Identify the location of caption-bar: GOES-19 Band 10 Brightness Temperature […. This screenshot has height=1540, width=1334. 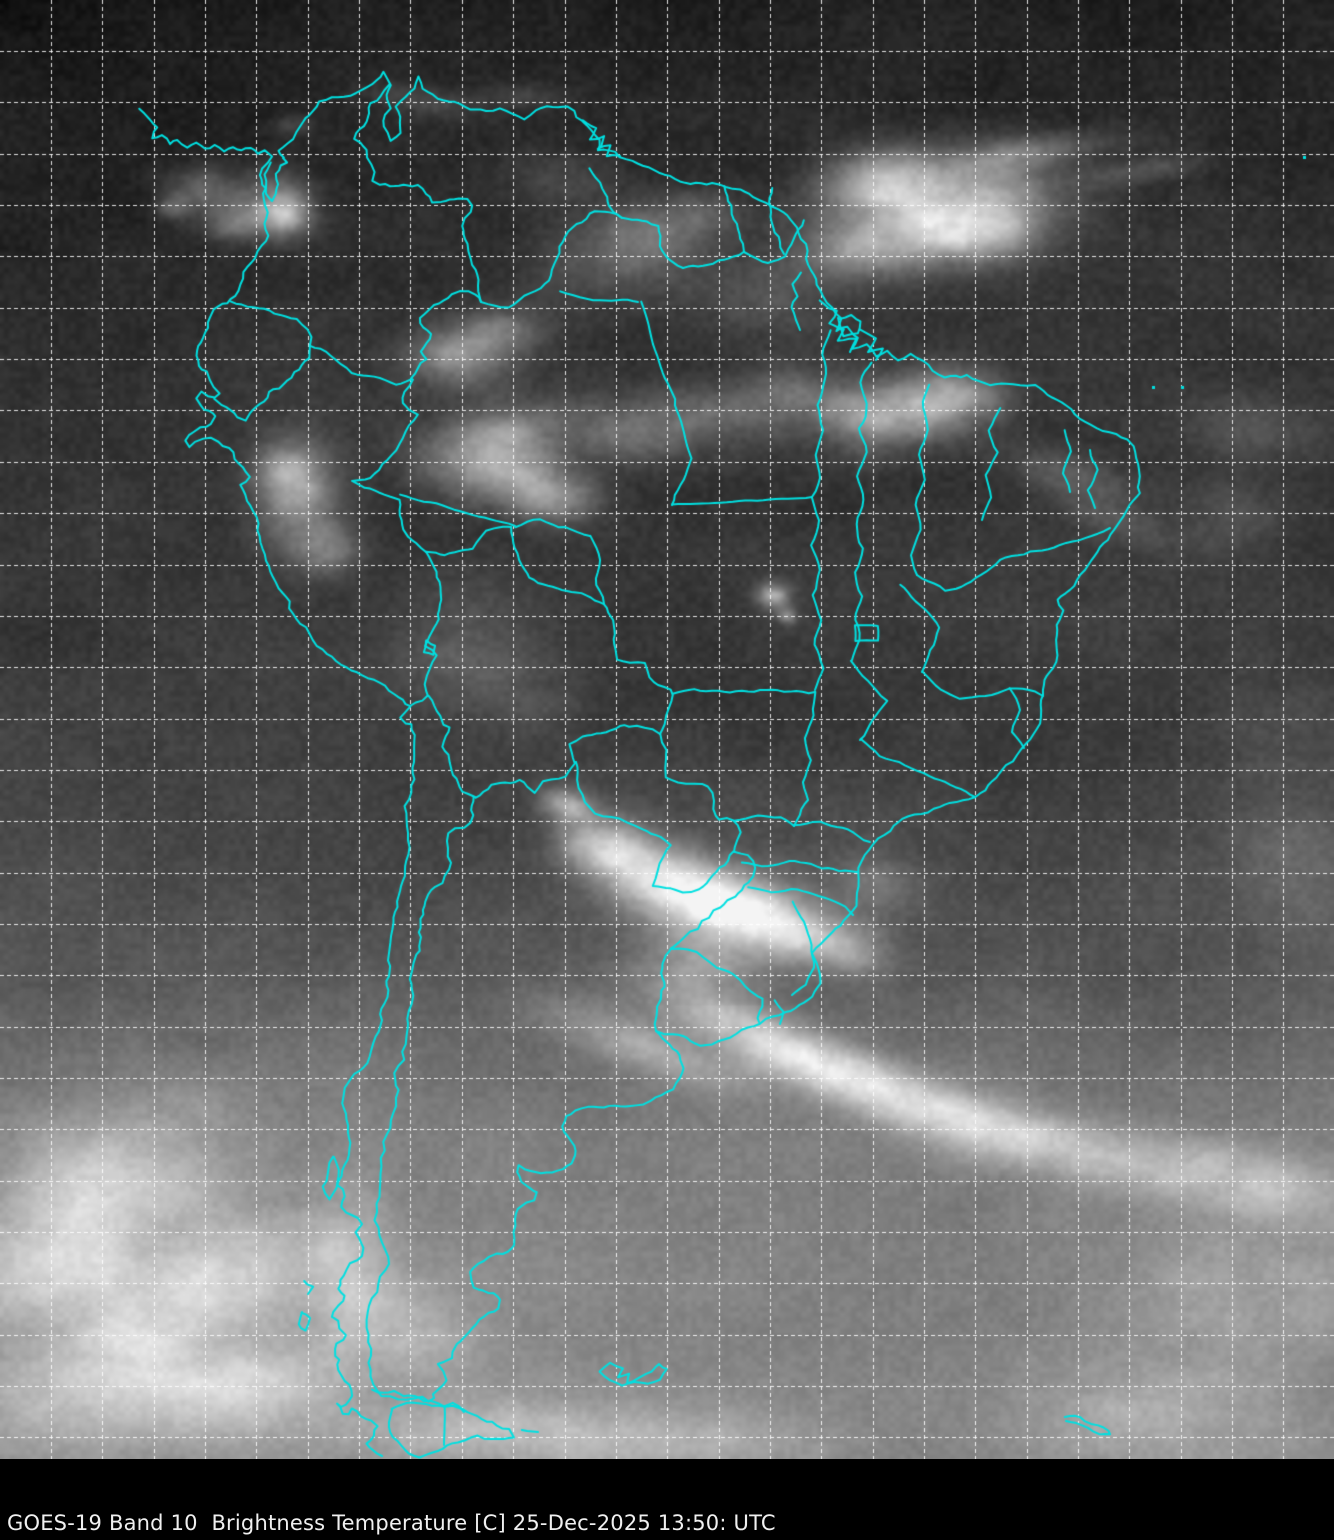
(667, 1499).